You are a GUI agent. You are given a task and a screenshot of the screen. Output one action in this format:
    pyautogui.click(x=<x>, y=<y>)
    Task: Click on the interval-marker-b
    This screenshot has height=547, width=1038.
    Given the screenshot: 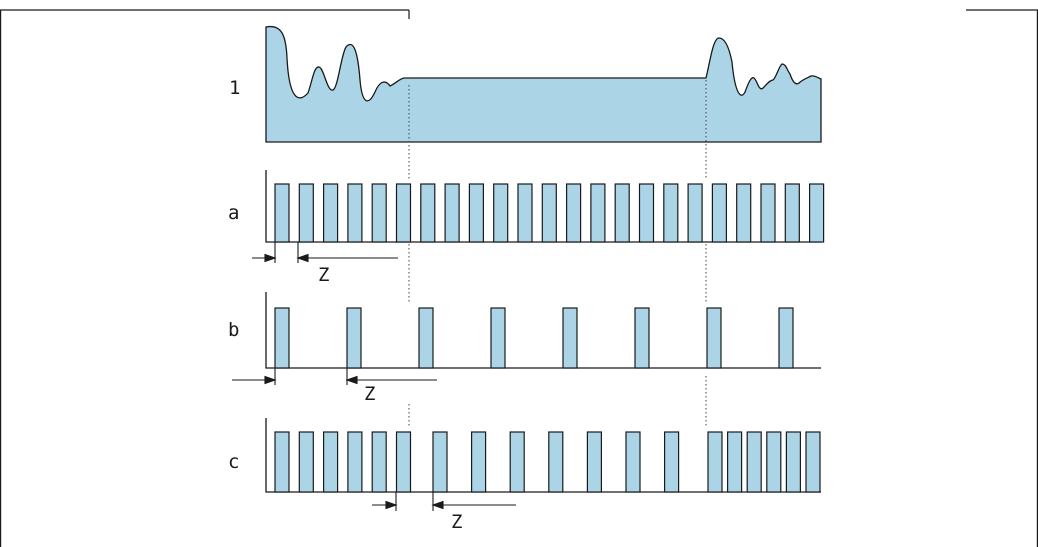 What is the action you would take?
    pyautogui.click(x=334, y=376)
    